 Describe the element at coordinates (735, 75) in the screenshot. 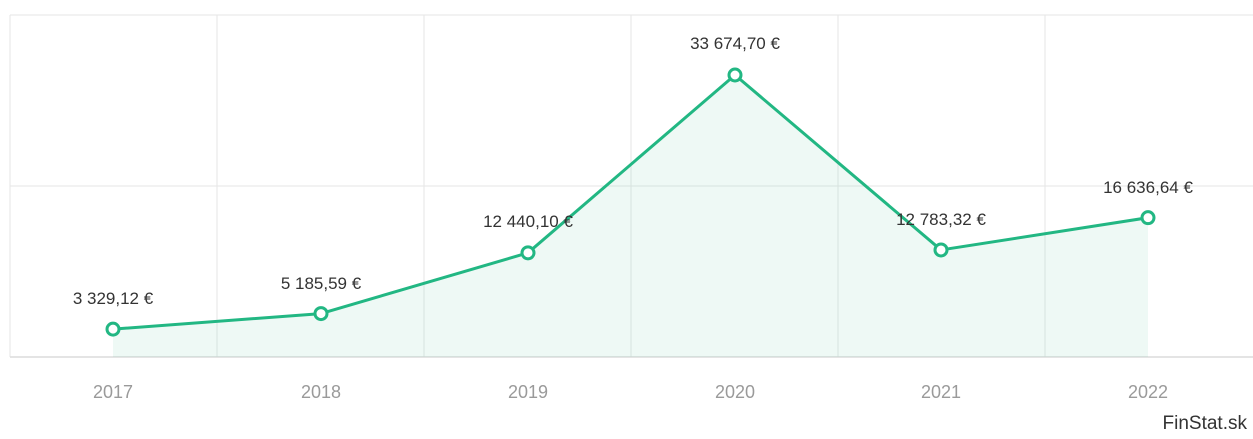

I see `data-point-2020` at that location.